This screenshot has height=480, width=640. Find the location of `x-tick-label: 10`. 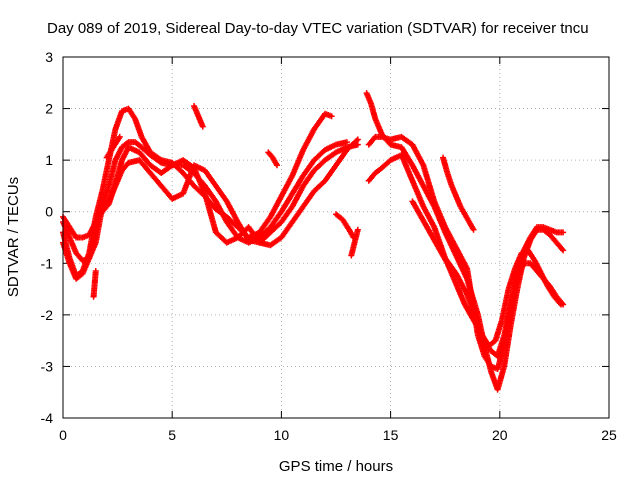

x-tick-label: 10 is located at coordinates (282, 435).